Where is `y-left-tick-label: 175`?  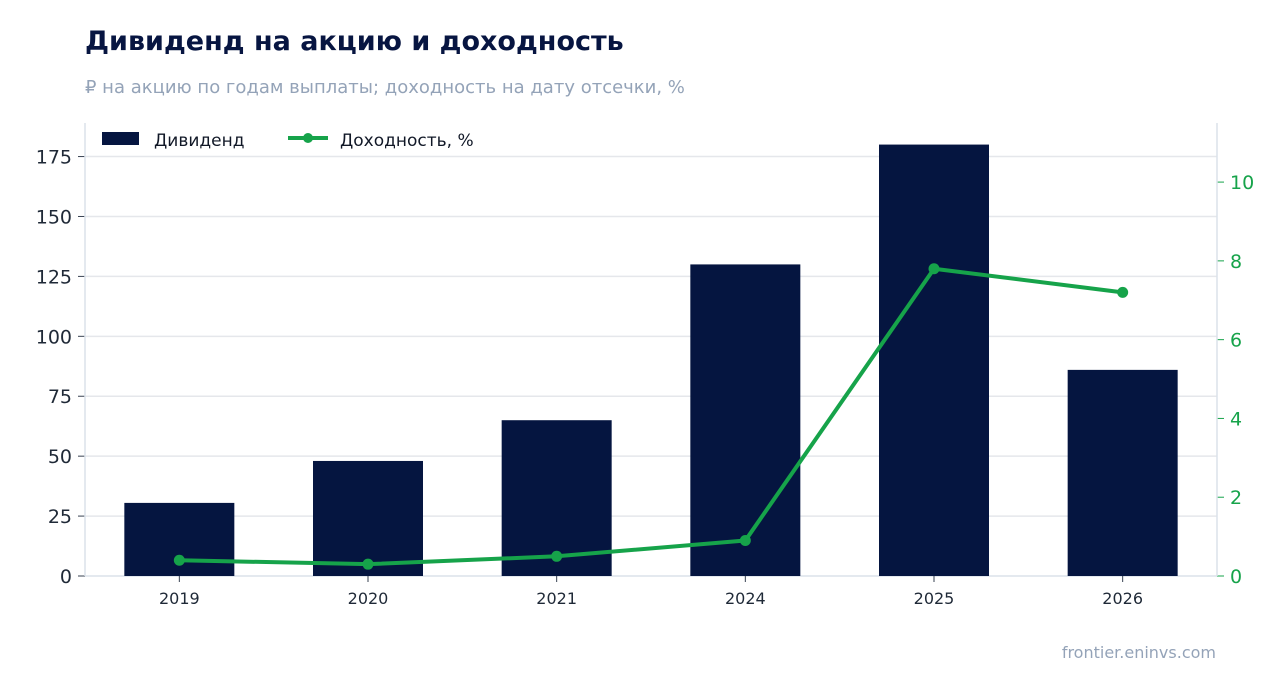
y-left-tick-label: 175 is located at coordinates (54, 158).